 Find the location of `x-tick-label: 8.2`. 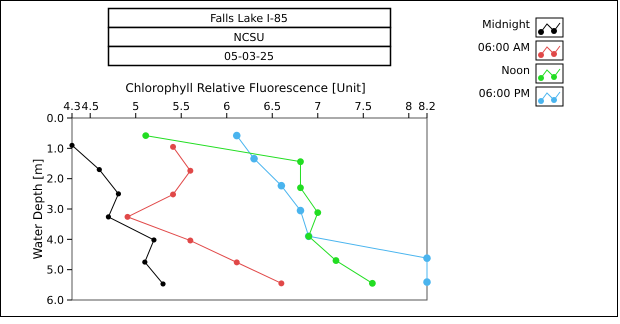

x-tick-label: 8.2 is located at coordinates (427, 106).